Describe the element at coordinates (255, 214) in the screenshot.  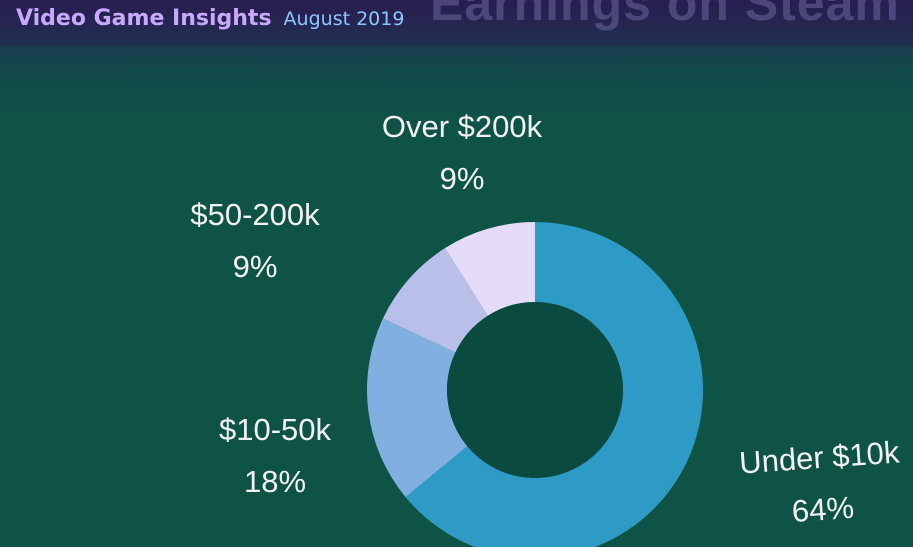
I see `slice-category-label: $50-200k` at that location.